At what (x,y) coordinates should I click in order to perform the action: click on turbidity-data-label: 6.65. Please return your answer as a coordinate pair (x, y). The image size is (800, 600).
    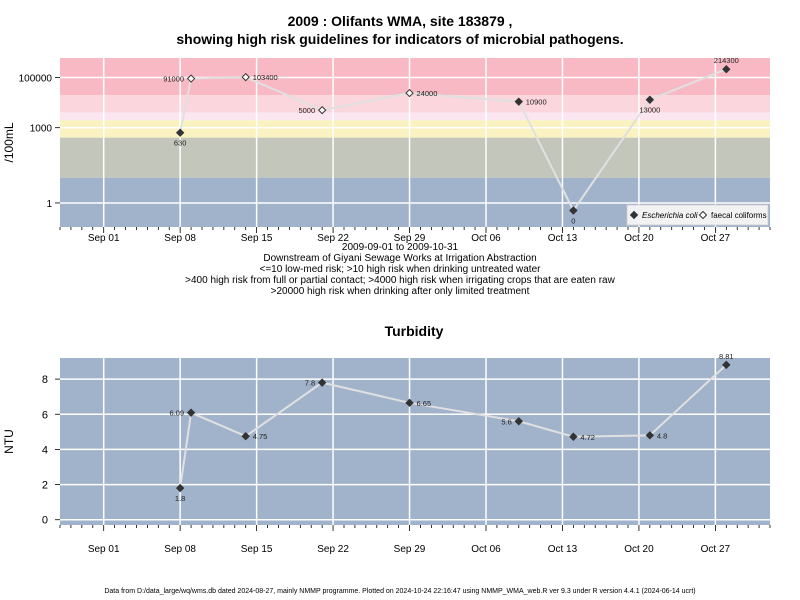
    Looking at the image, I should click on (424, 403).